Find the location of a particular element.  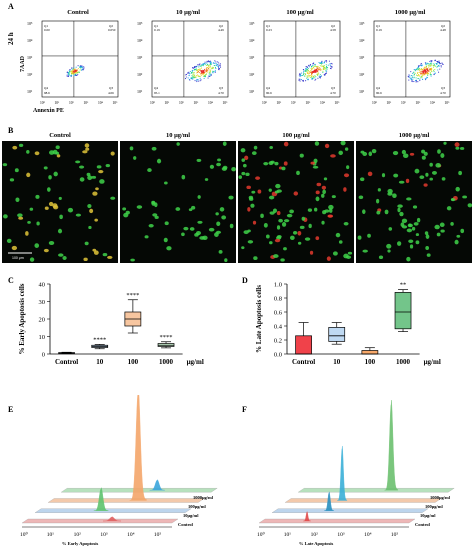

micro-title-1: 10 μg/ml is located at coordinates (178, 135).